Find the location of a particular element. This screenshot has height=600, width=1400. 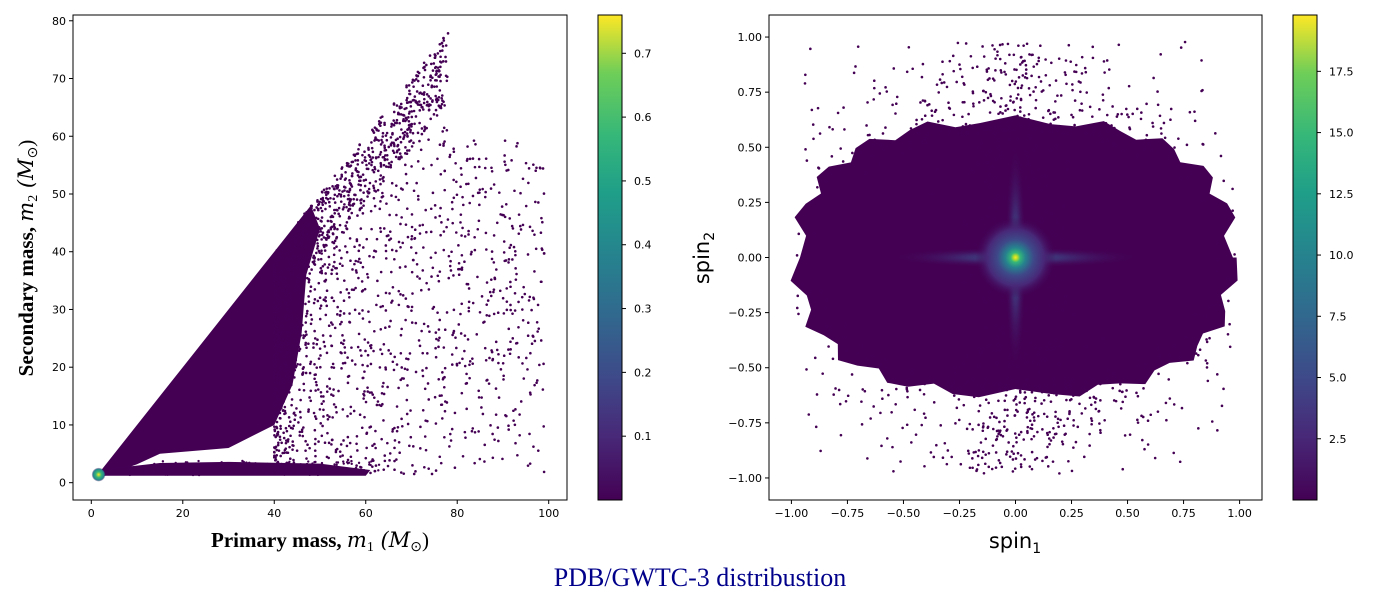

spin-y-tick-label-3: −0.25 is located at coordinates (745, 313).